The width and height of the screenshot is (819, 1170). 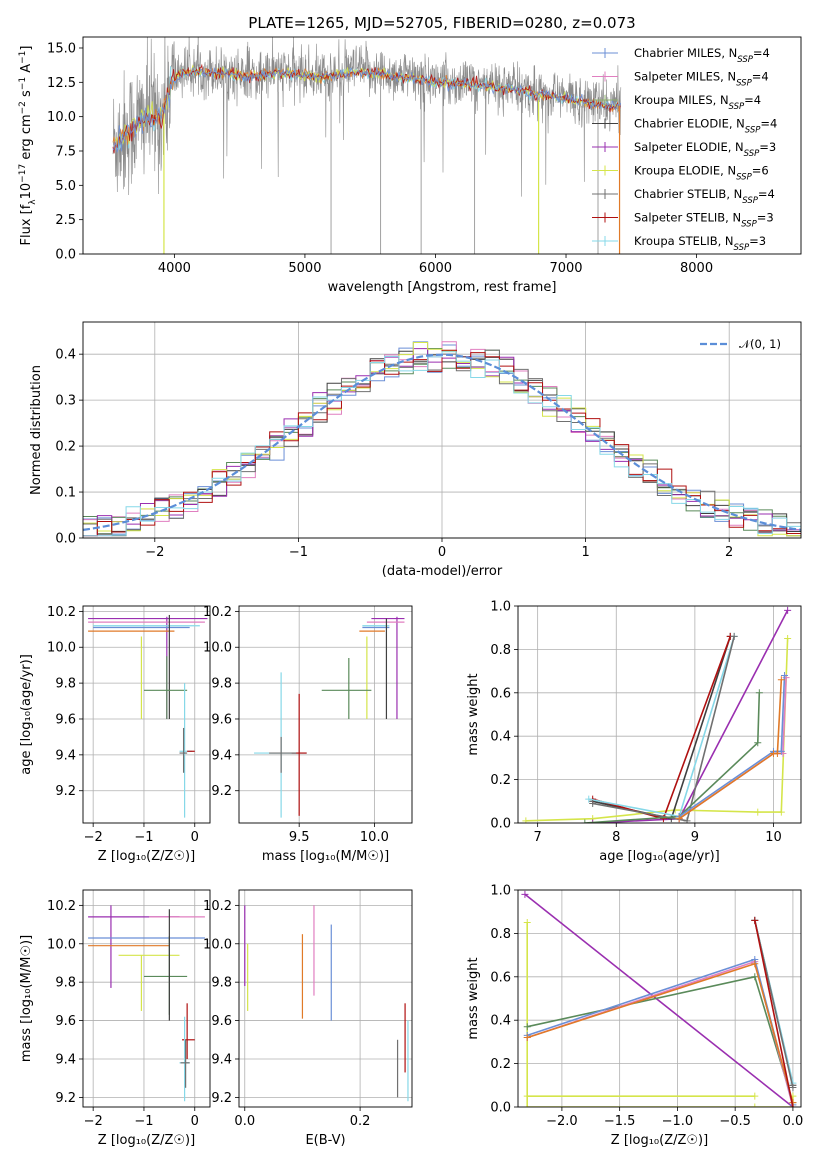 What do you see at coordinates (704, 220) in the screenshot?
I see `legend-entry: Salpeter STELIB, NSSP=3` at bounding box center [704, 220].